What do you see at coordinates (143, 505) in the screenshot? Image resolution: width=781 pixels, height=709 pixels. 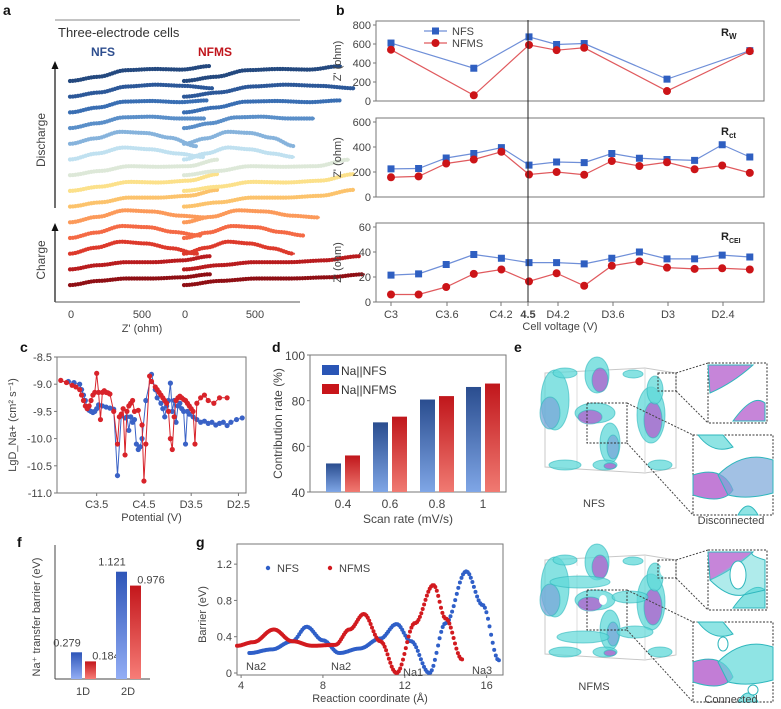 I see `panel-c-xtick-label: C4.5` at bounding box center [143, 505].